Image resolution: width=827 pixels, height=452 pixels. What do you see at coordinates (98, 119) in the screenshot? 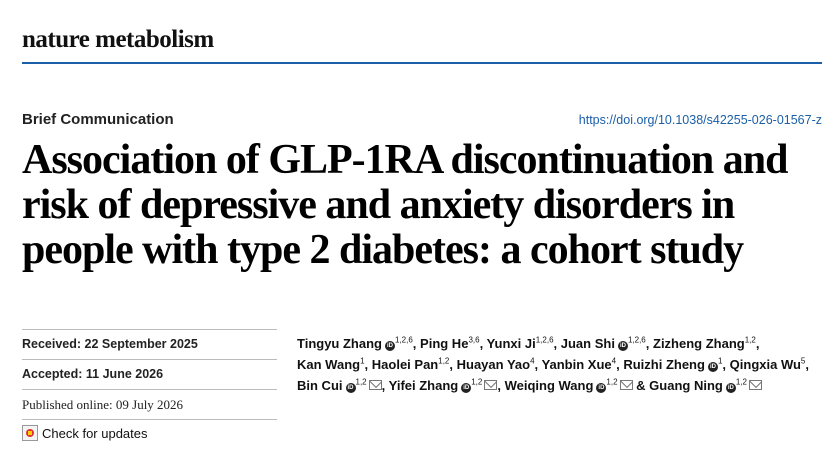
I see `article-type: Brief Communication` at bounding box center [98, 119].